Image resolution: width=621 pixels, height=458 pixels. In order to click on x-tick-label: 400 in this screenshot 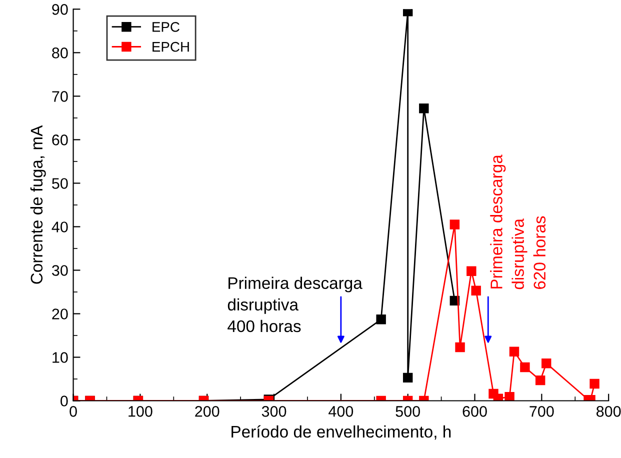, I will do `click(341, 411)`.